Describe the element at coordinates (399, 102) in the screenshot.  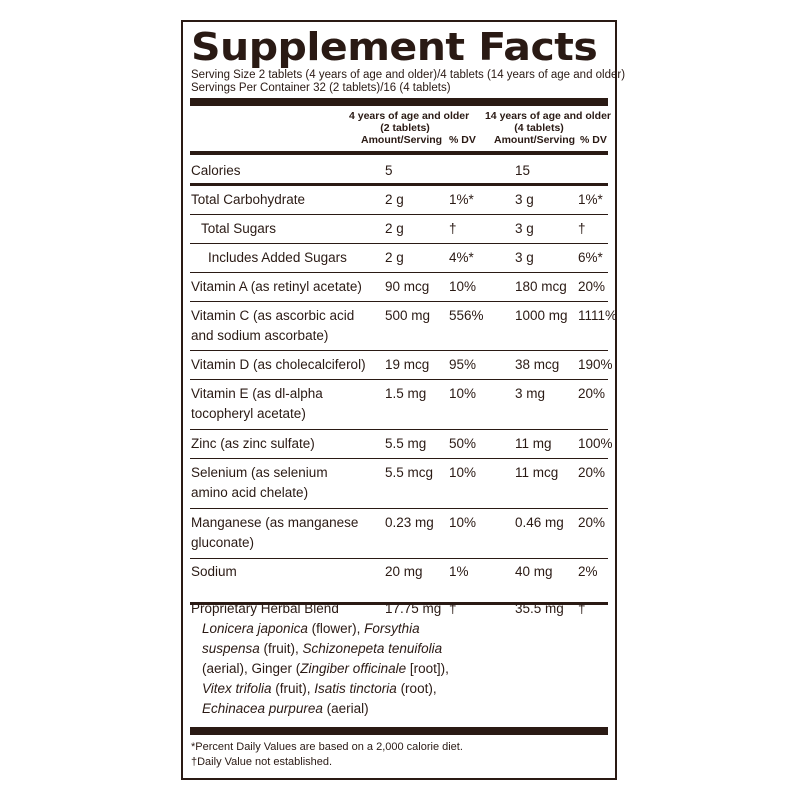
I see `top-thick-divider` at that location.